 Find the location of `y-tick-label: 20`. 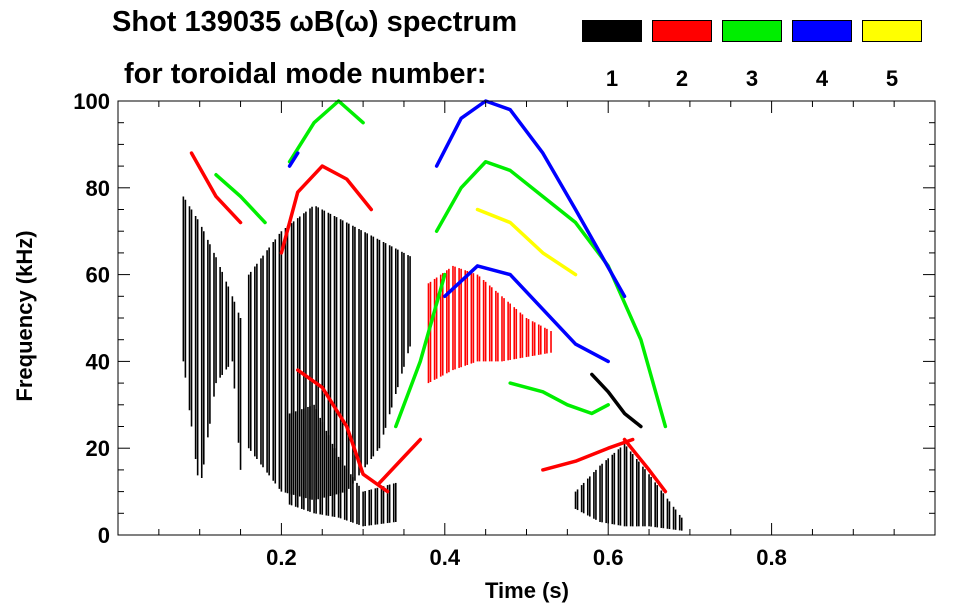

y-tick-label: 20 is located at coordinates (98, 448).